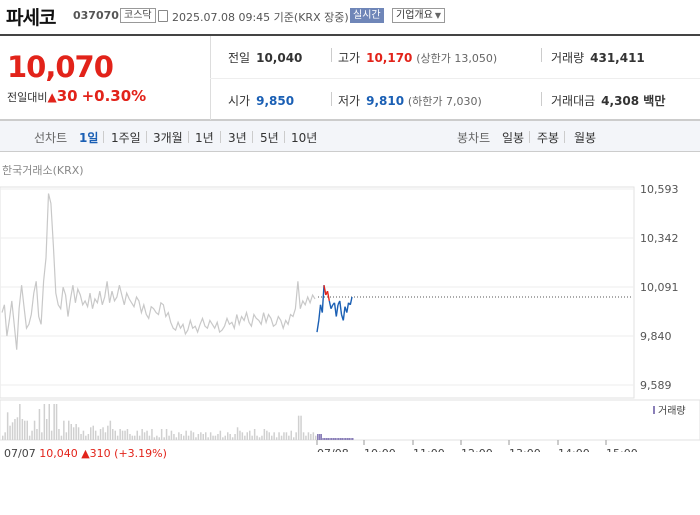  What do you see at coordinates (474, 138) in the screenshot?
I see `candle-chart-label: 봉차트` at bounding box center [474, 138].